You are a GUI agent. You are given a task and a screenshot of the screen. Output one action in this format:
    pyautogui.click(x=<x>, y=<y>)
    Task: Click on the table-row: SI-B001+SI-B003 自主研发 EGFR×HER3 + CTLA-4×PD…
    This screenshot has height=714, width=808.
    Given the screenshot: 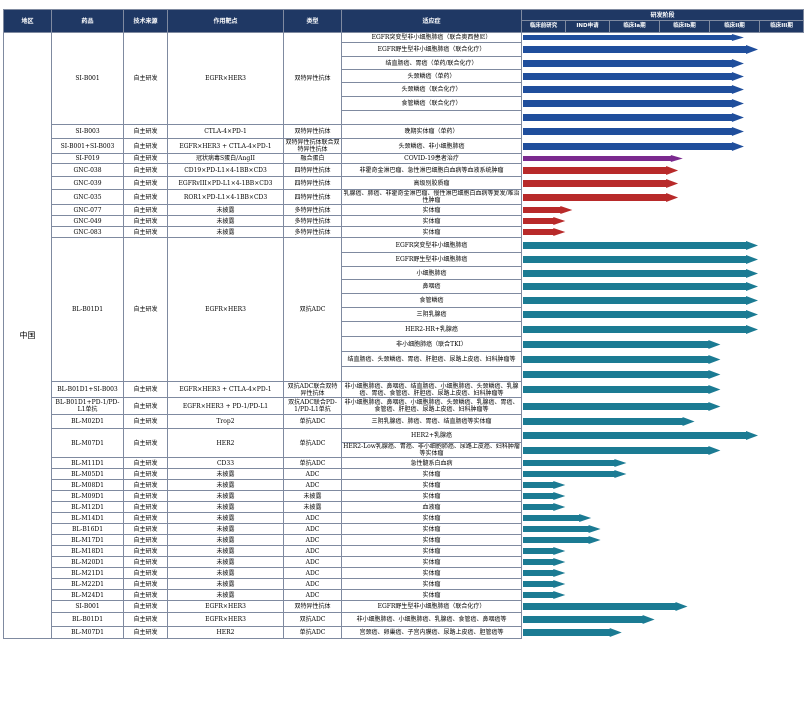 What is the action you would take?
    pyautogui.click(x=404, y=146)
    